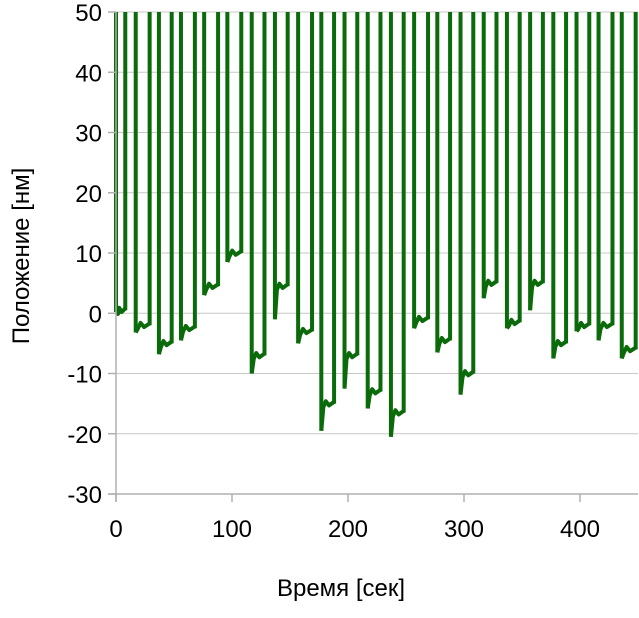  I want to click on y-tick-label: -20, so click(84, 435).